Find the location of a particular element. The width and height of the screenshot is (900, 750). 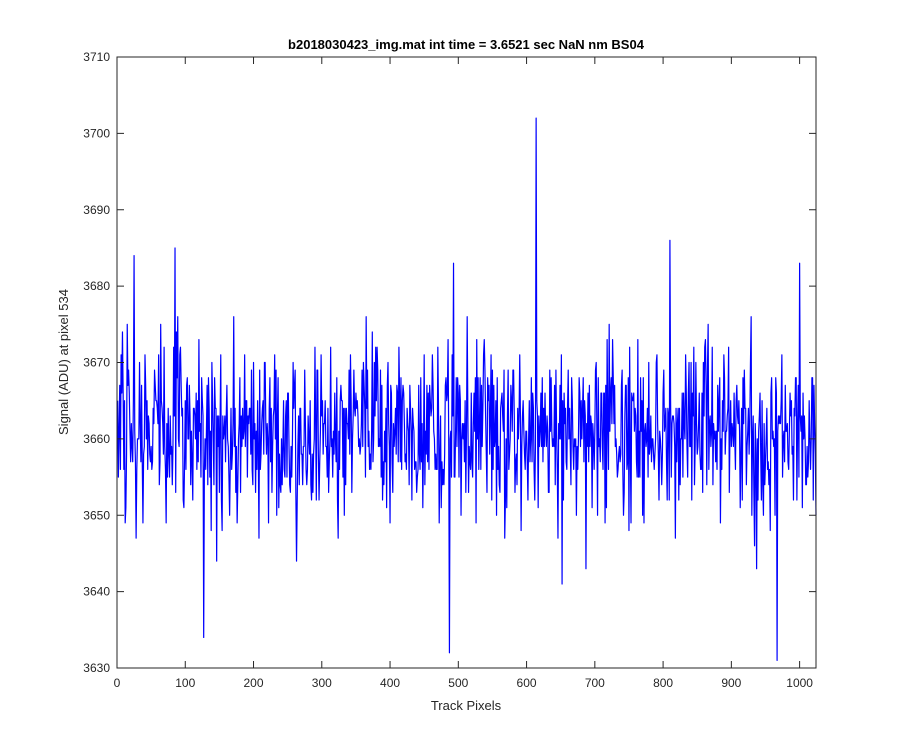

y-tick-label: 3640 is located at coordinates (96, 592).